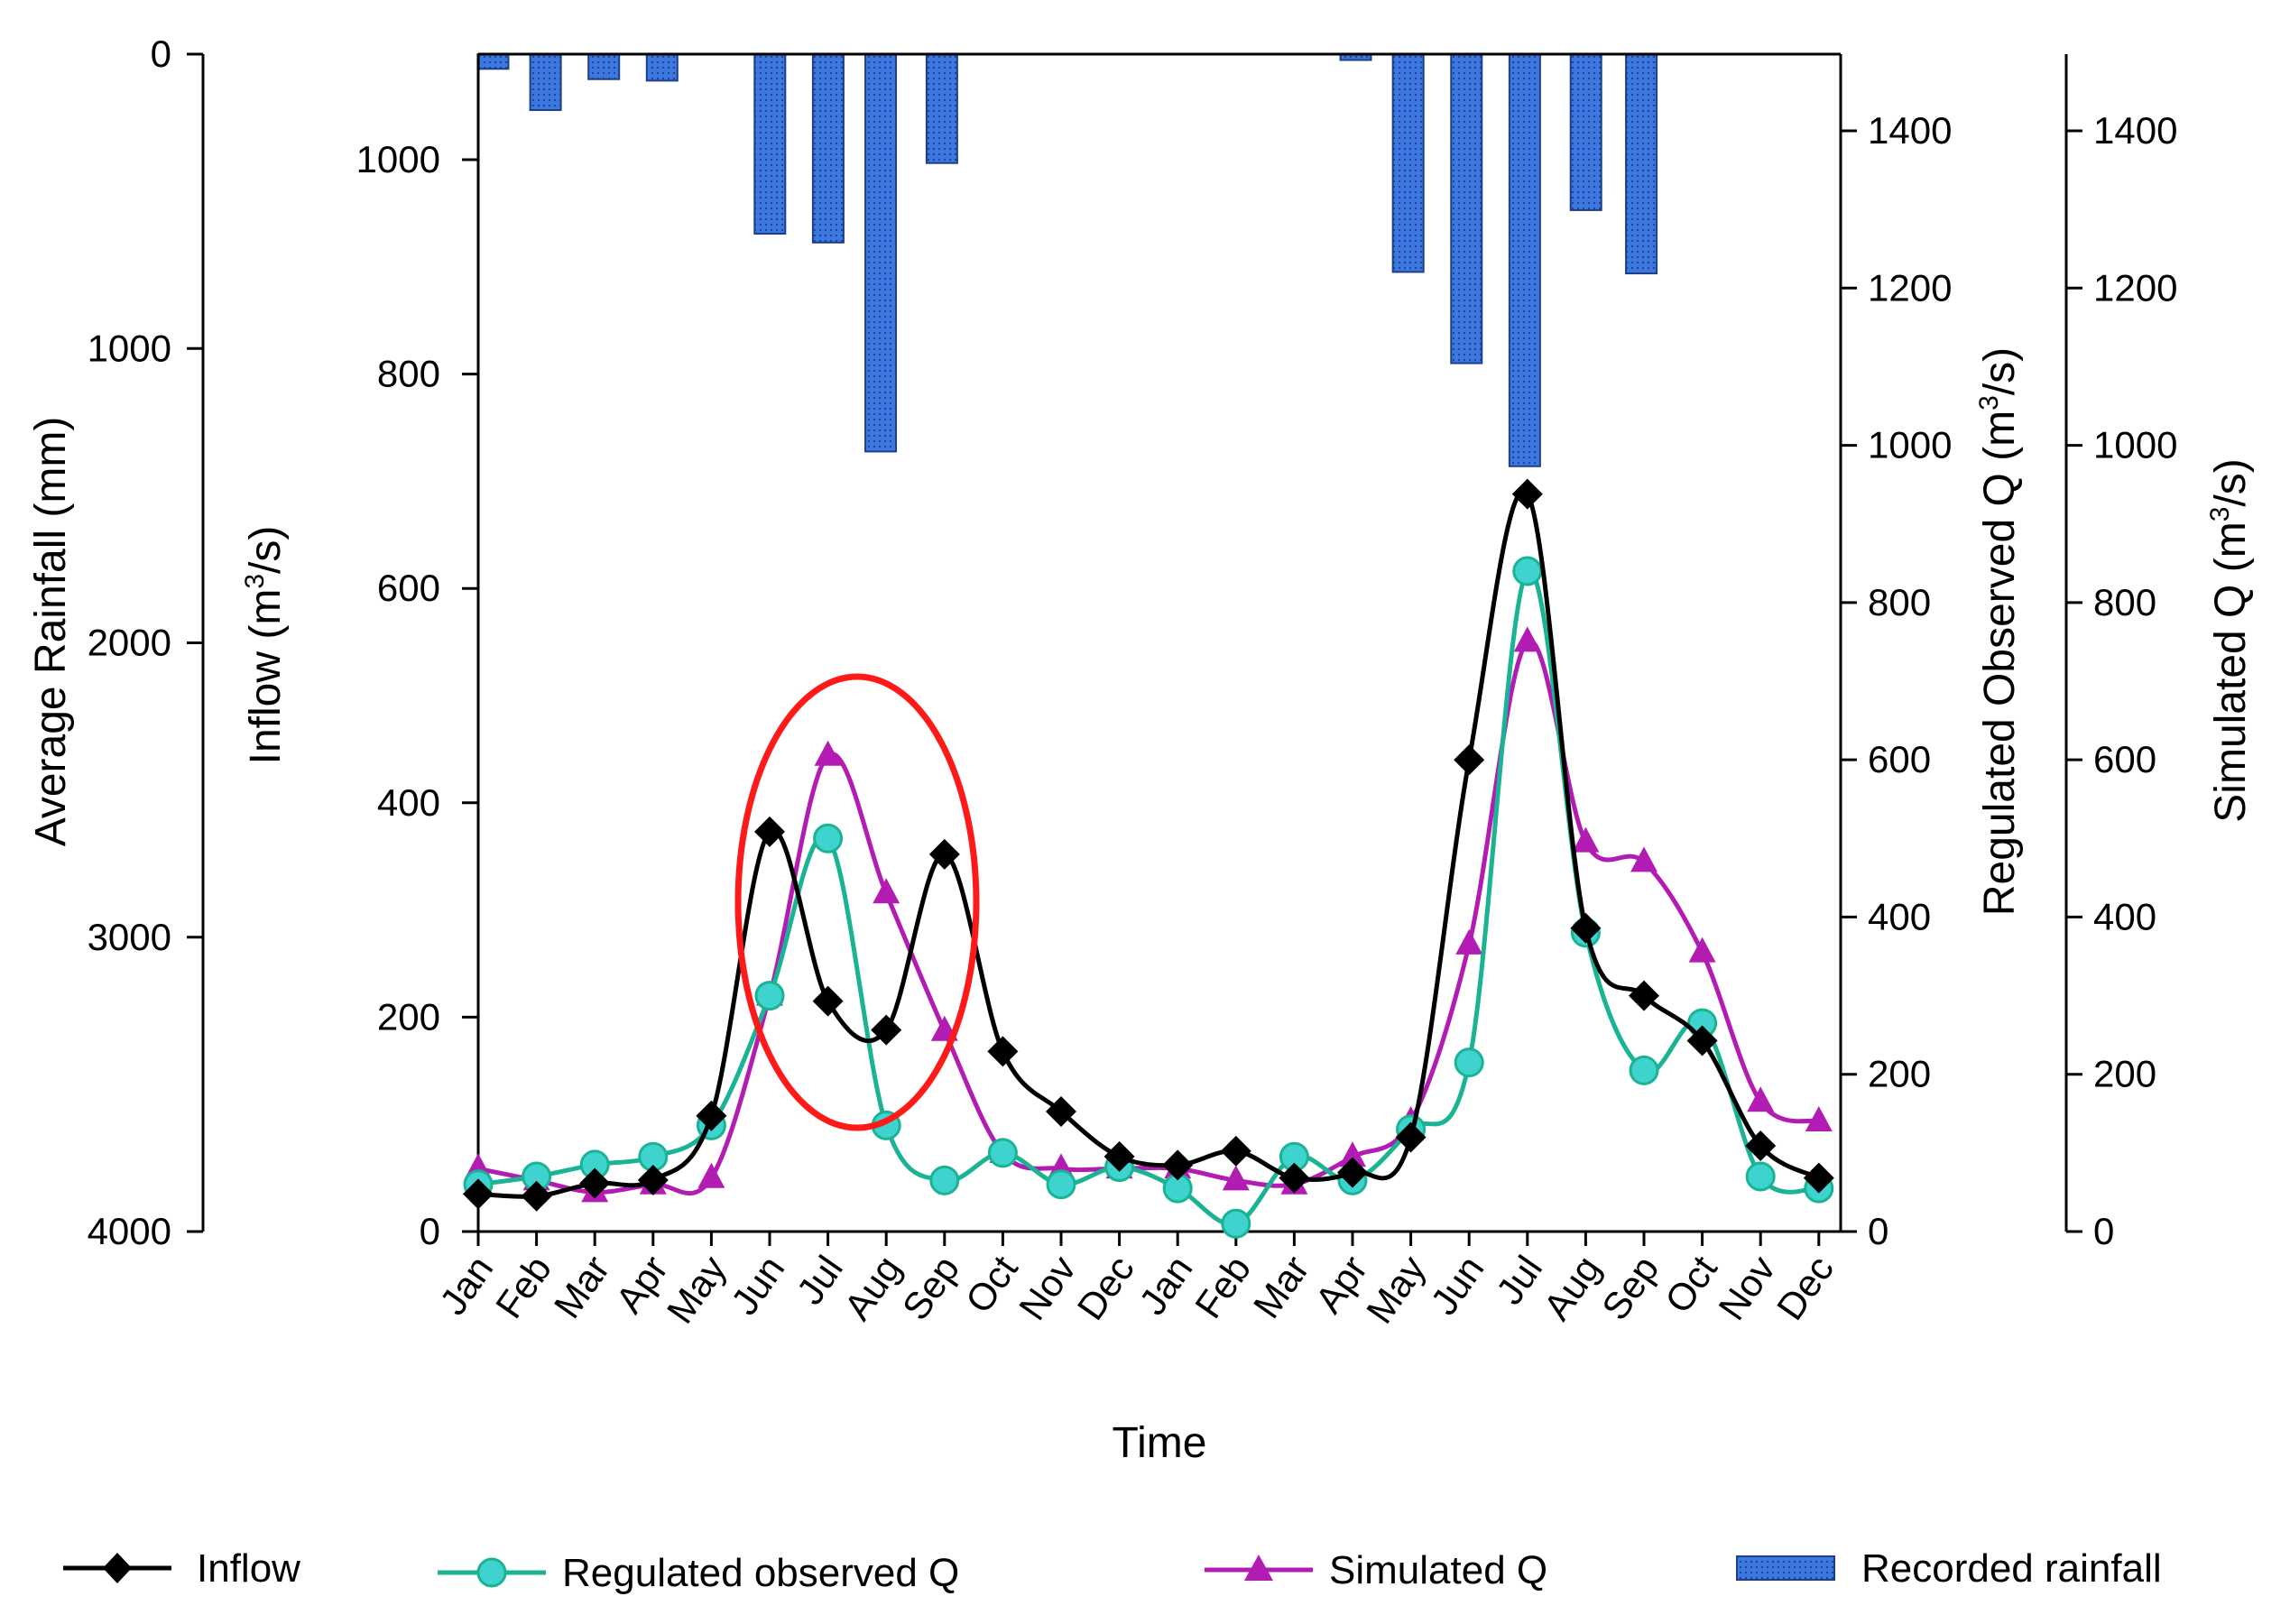  I want to click on regulated-tick-label: 1200, so click(1910, 287).